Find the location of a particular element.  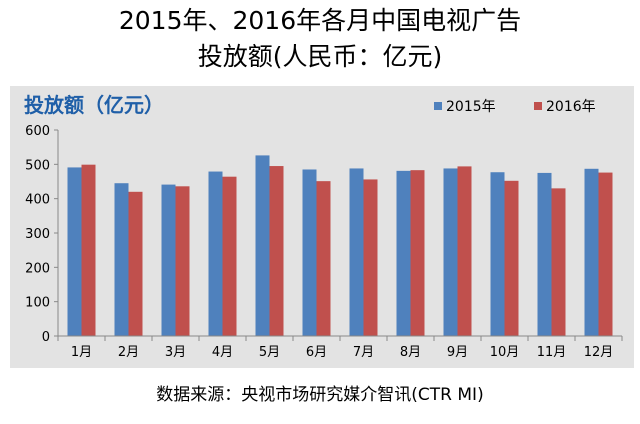

bar-2016年-3月 is located at coordinates (182, 261).